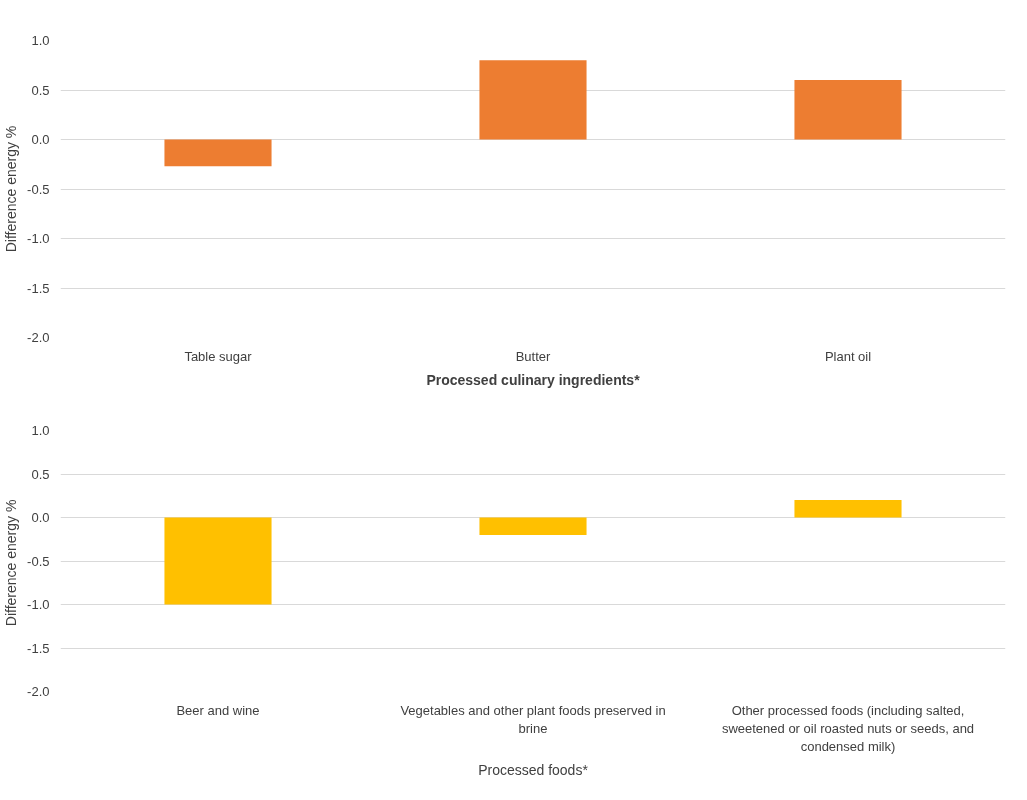 Image resolution: width=1027 pixels, height=800 pixels. Describe the element at coordinates (533, 769) in the screenshot. I see `x-axis-title: Processed foods*` at that location.